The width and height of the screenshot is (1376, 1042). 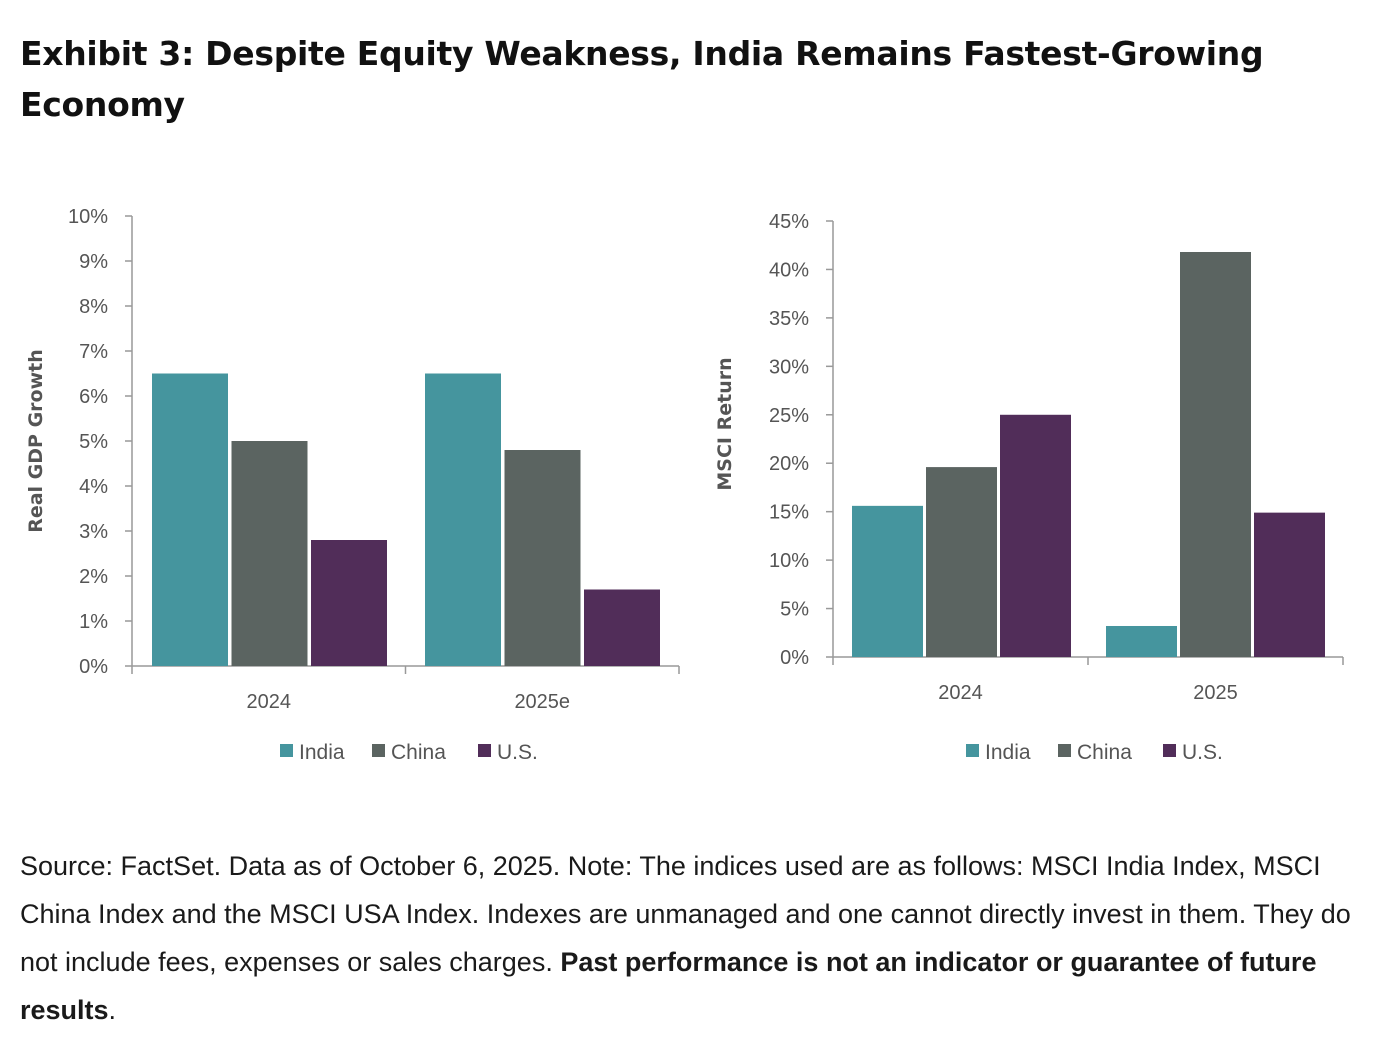 What do you see at coordinates (93, 307) in the screenshot?
I see `y-tick-label: 8%` at bounding box center [93, 307].